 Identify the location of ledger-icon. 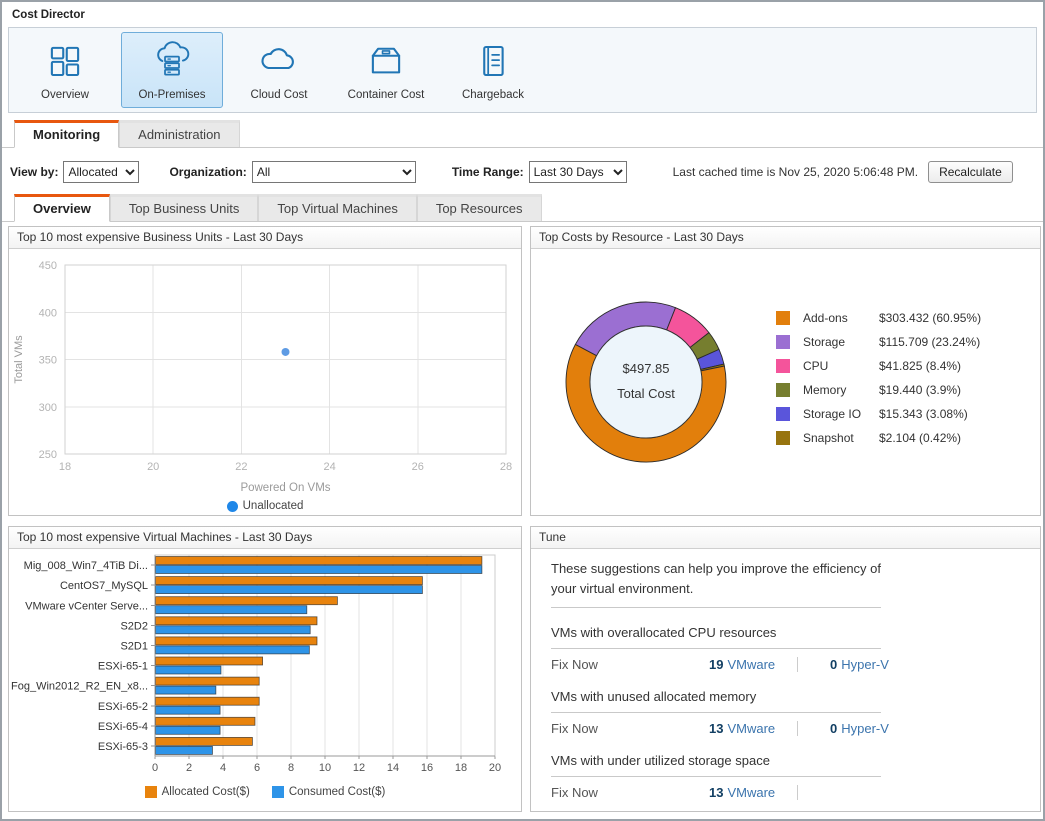
(493, 60).